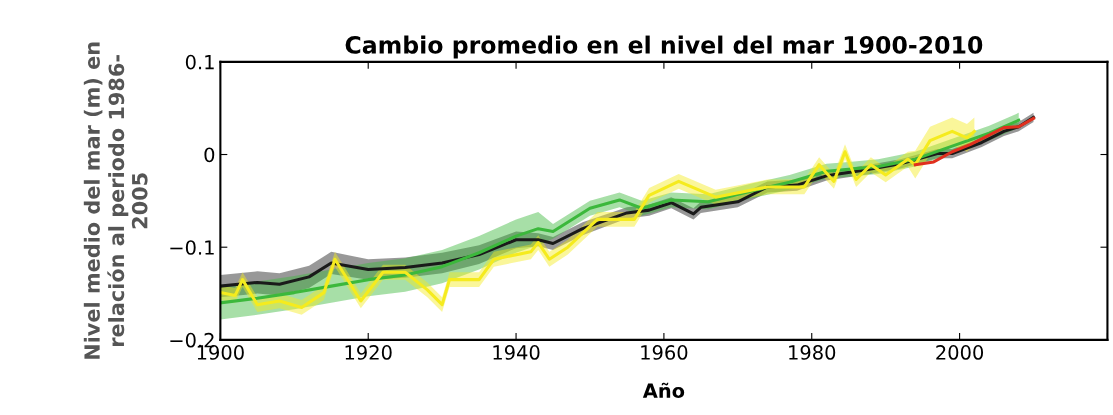  What do you see at coordinates (812, 352) in the screenshot?
I see `x-tick-label: 1980` at bounding box center [812, 352].